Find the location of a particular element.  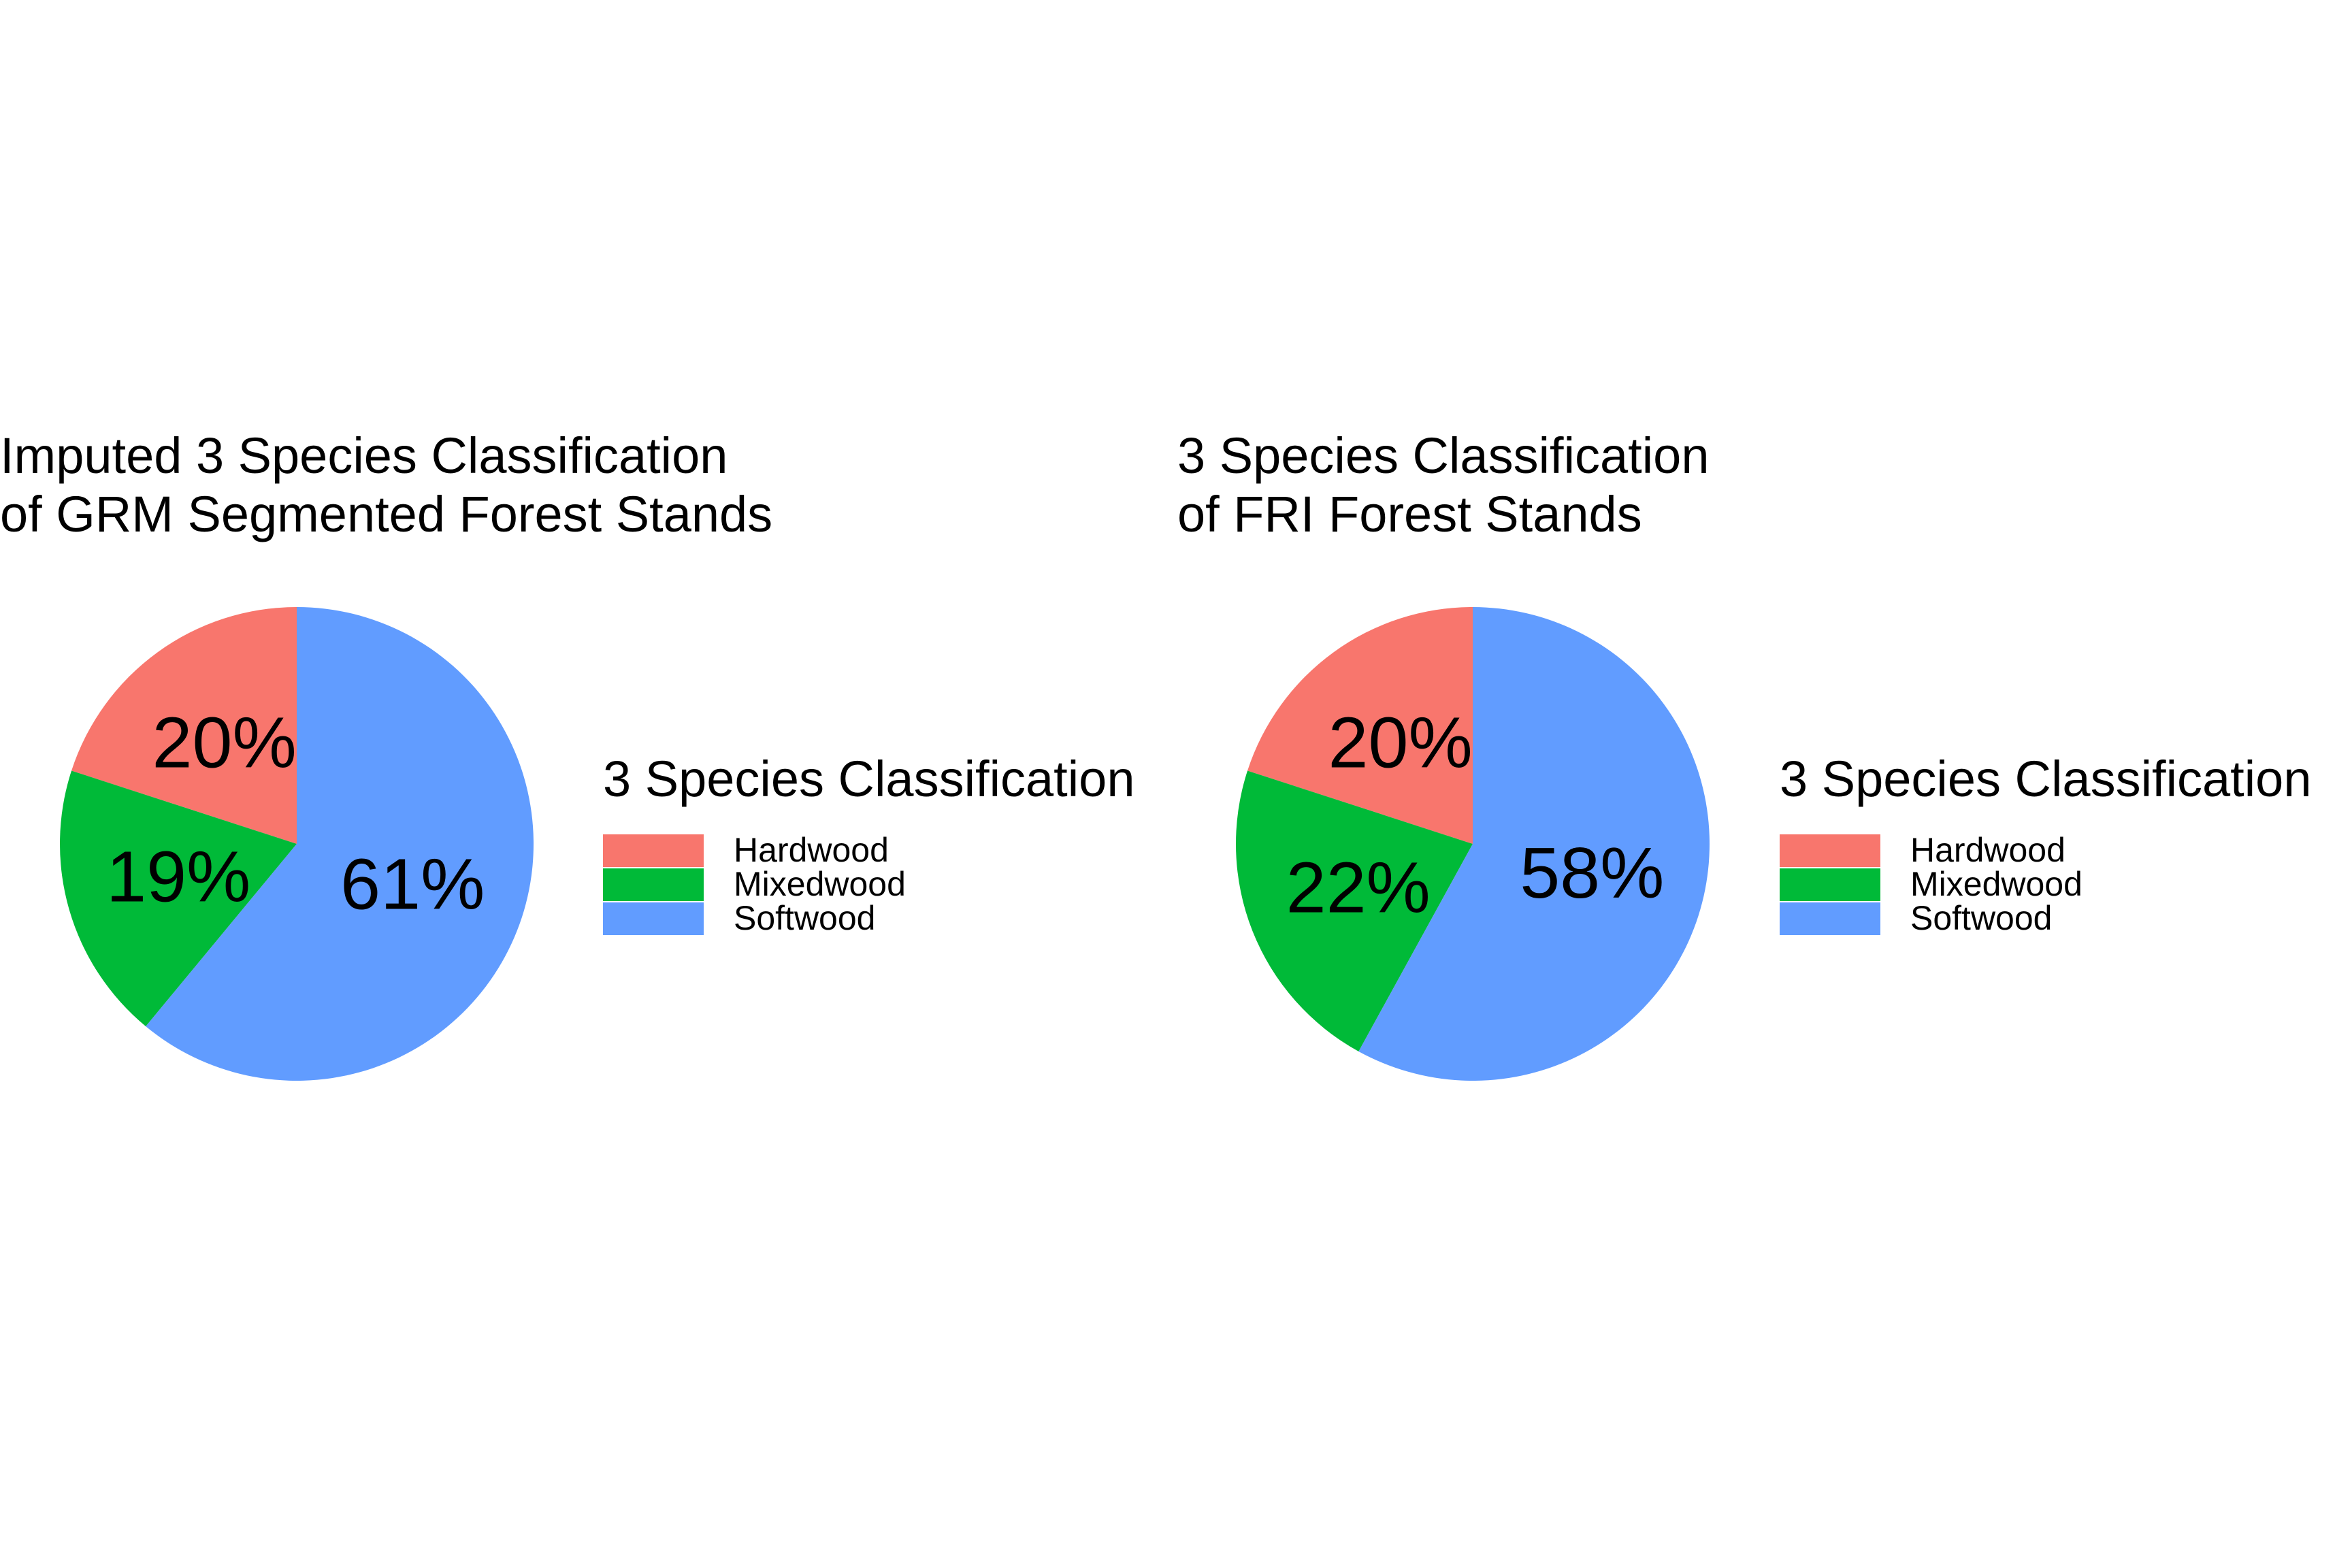

chart-title-line-2: of FRI Forest Stands is located at coordinates (1410, 514).